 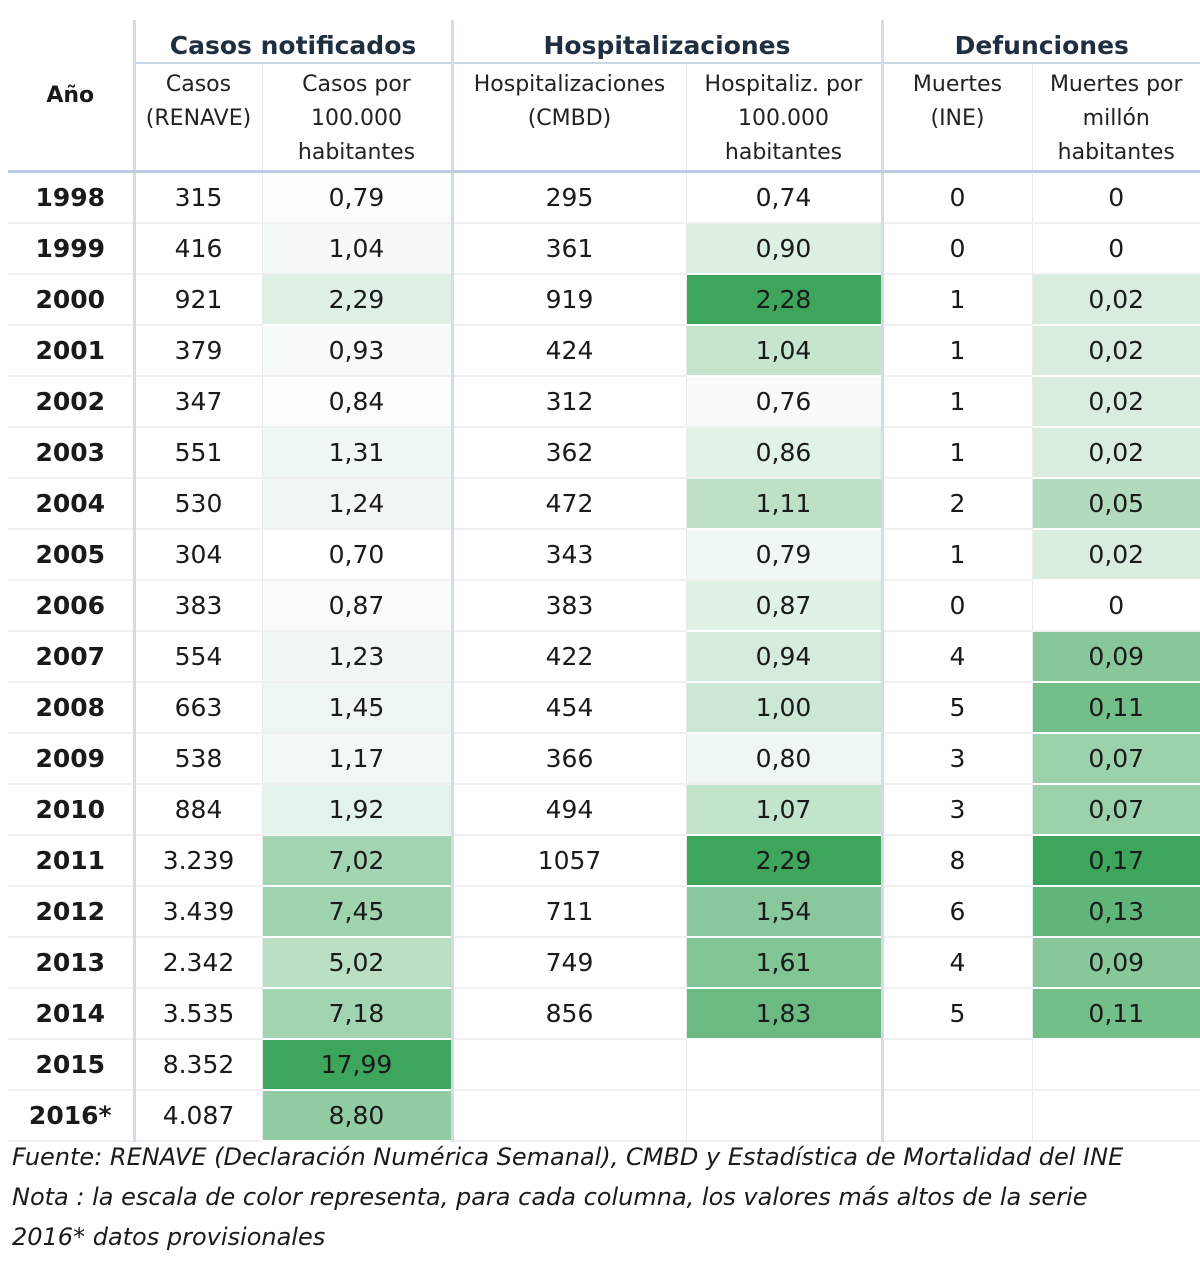 I want to click on cell-casos-100k: 2,29, so click(x=356, y=300).